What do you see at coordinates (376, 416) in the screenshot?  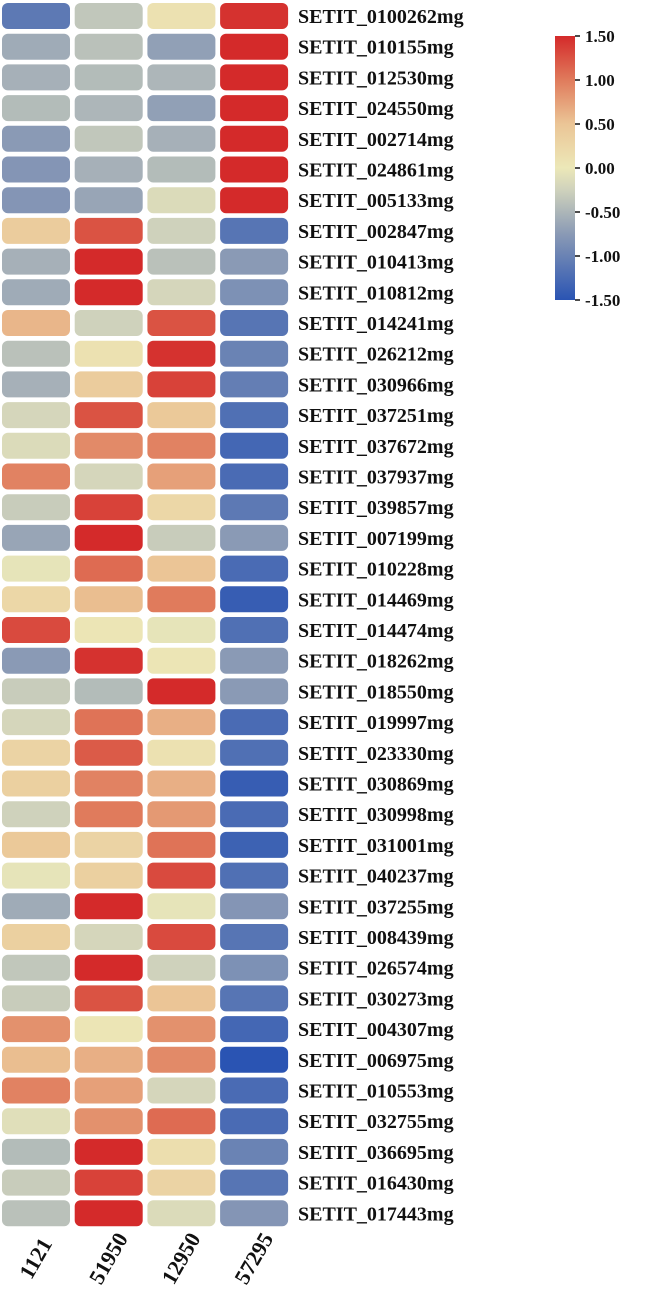 I see `row-label: SETIT_037251mg` at bounding box center [376, 416].